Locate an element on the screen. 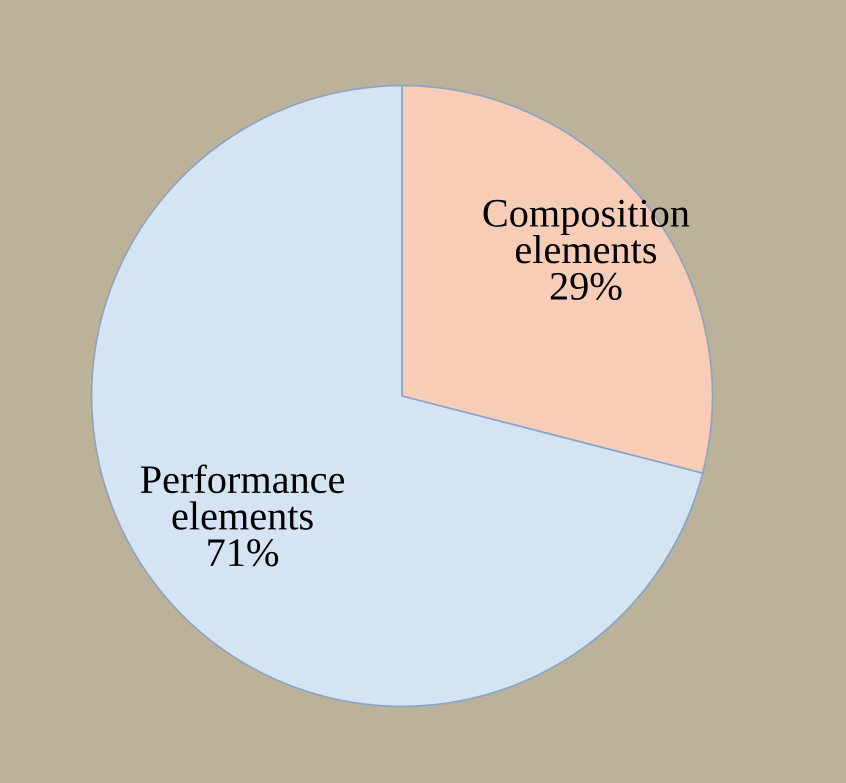 The width and height of the screenshot is (846, 783). data-label: 29% is located at coordinates (586, 286).